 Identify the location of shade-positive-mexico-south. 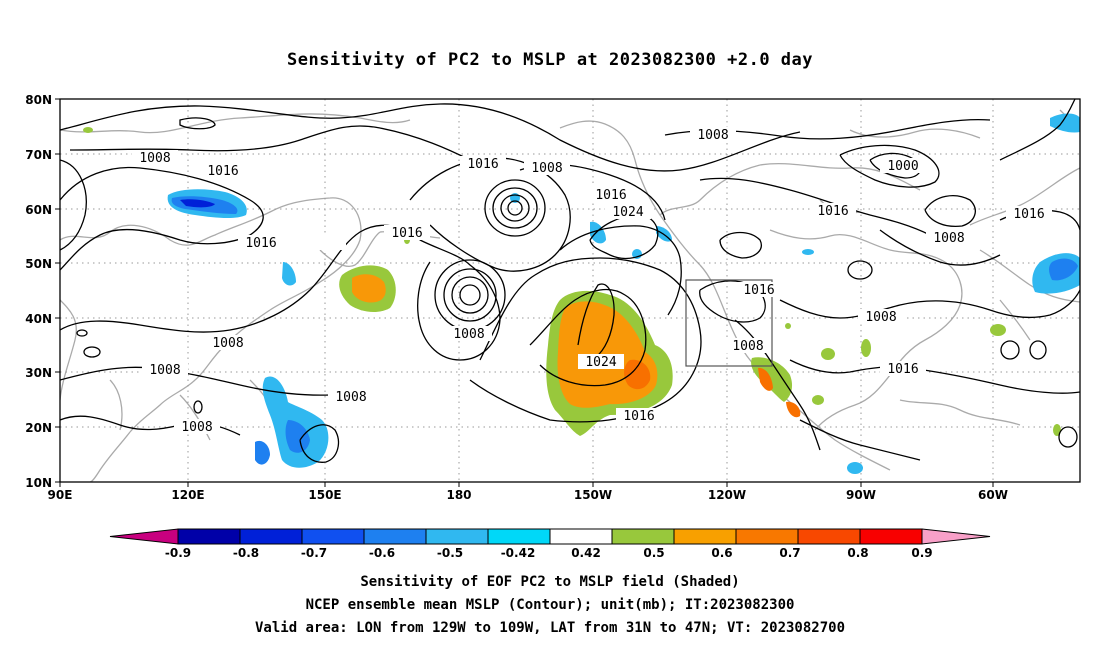
(793, 409).